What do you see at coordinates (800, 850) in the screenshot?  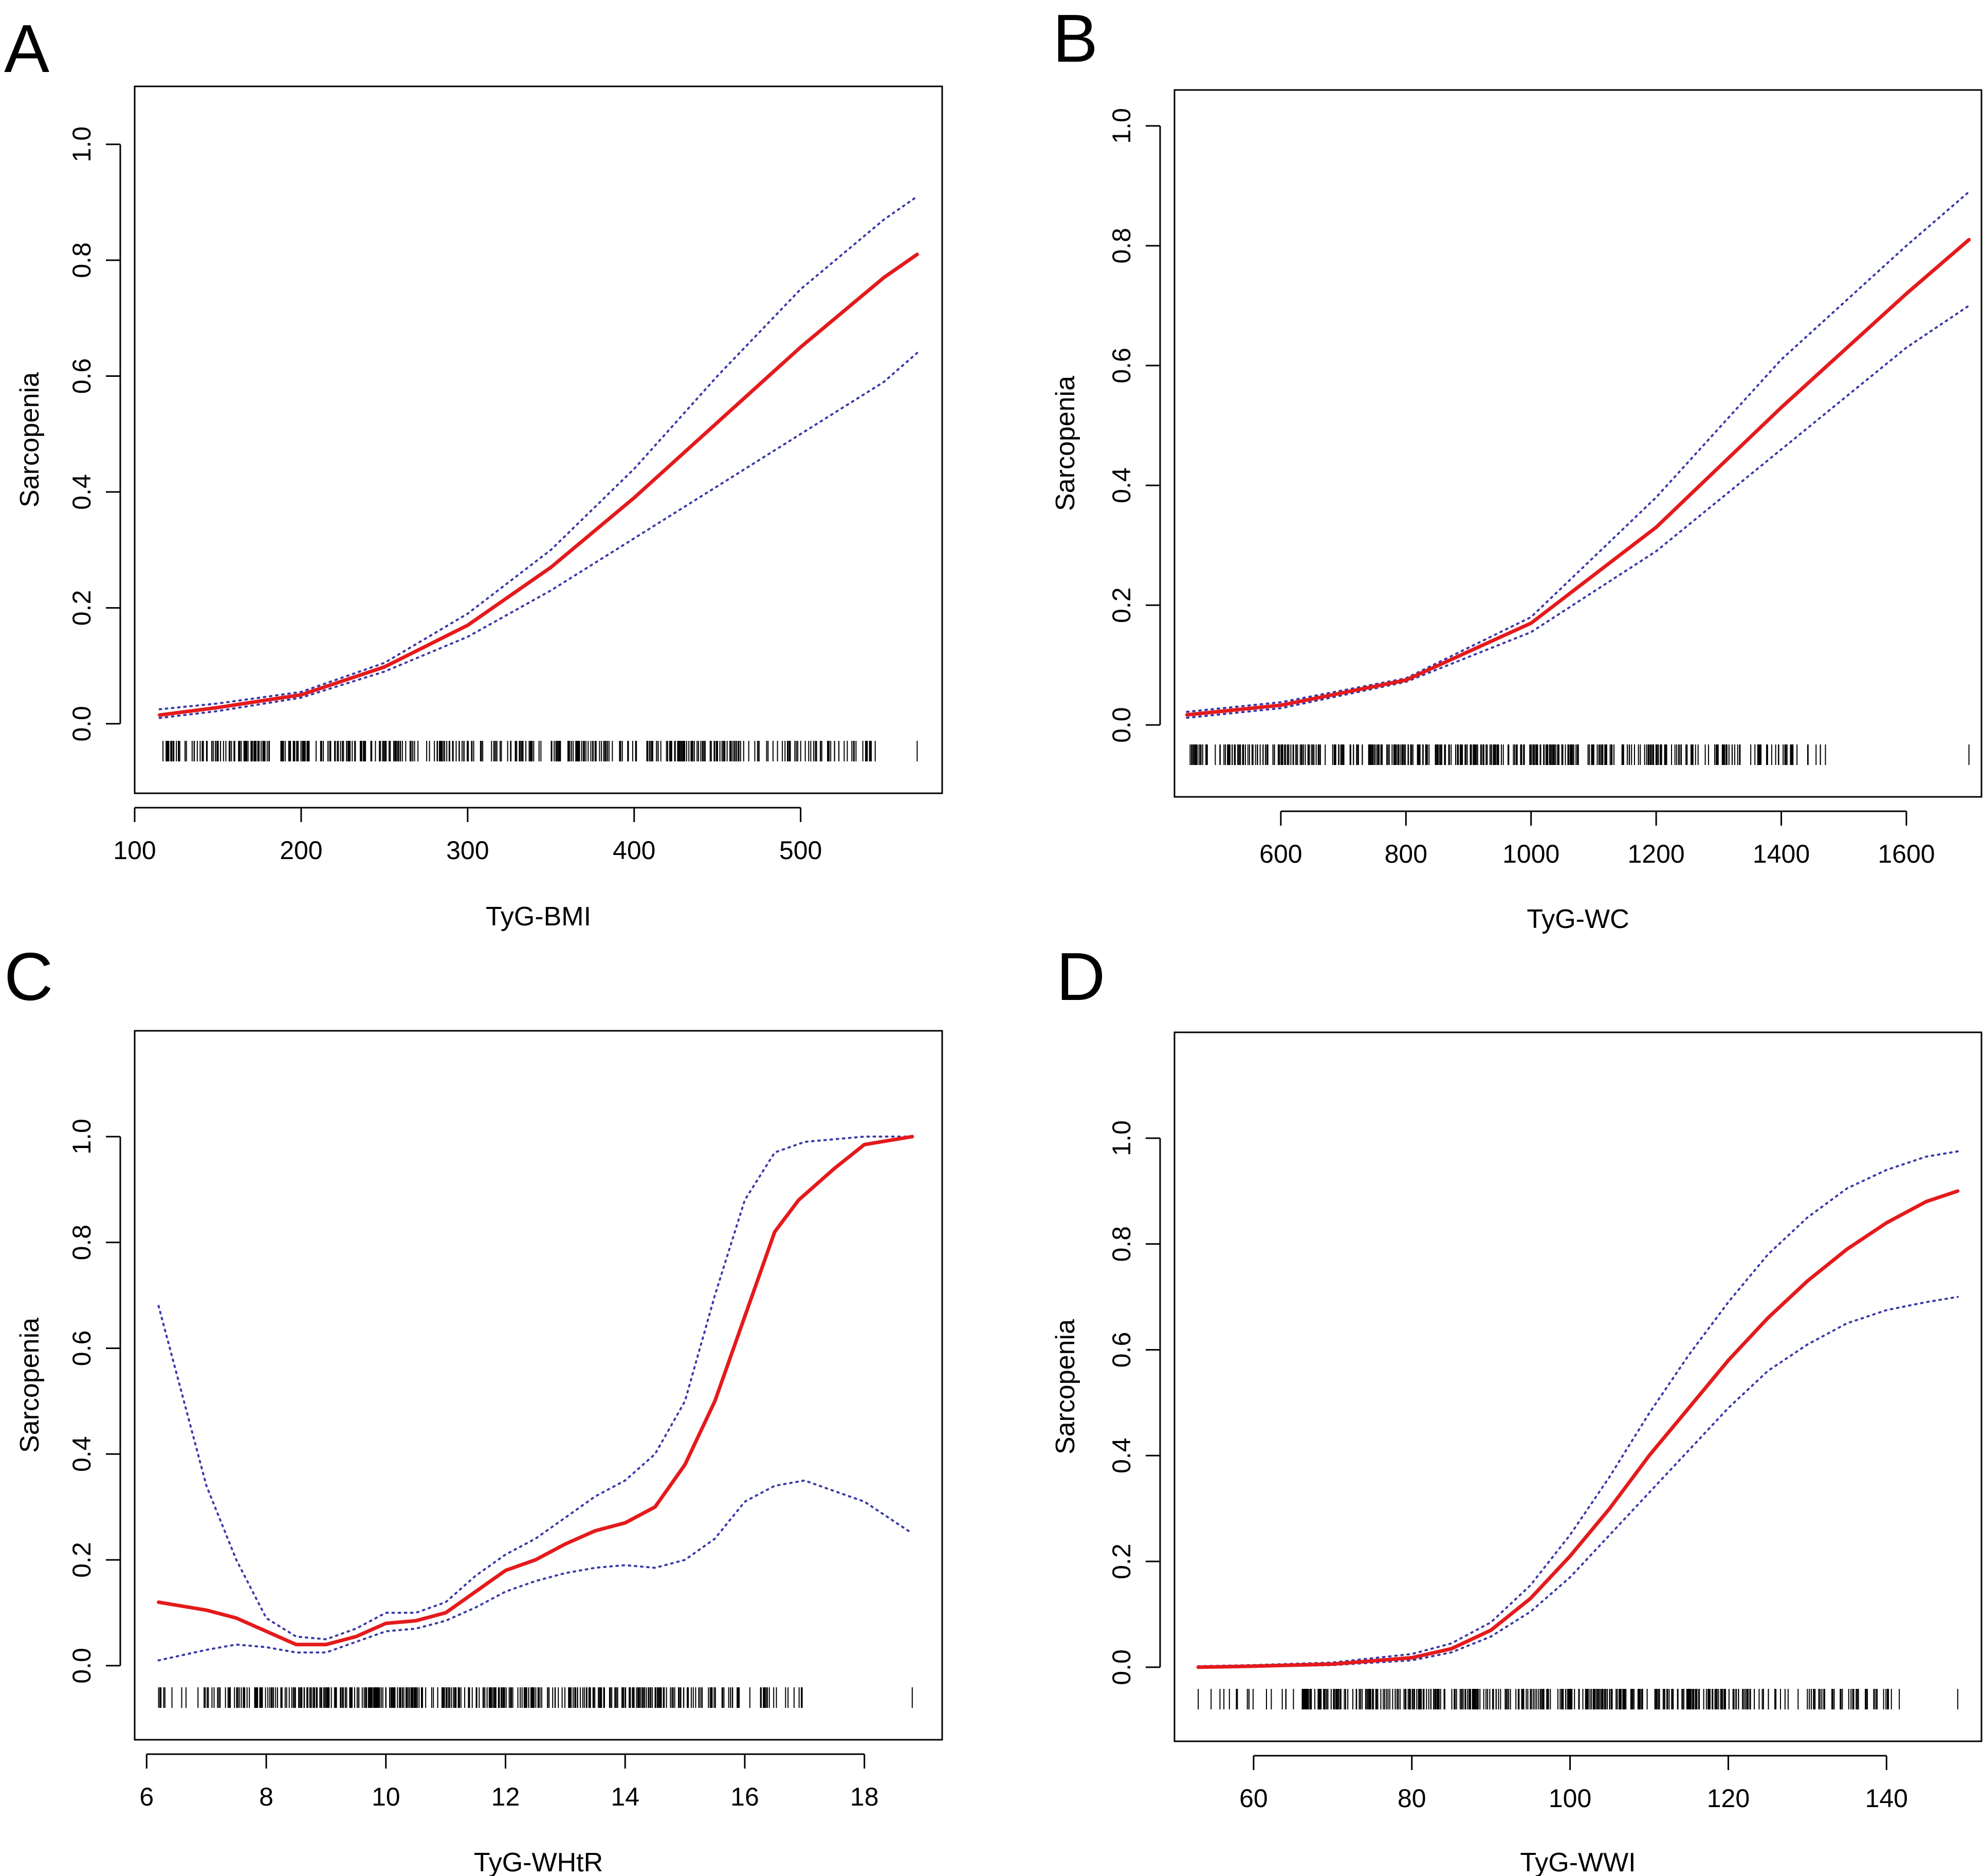 I see `x-tick-label: 500` at bounding box center [800, 850].